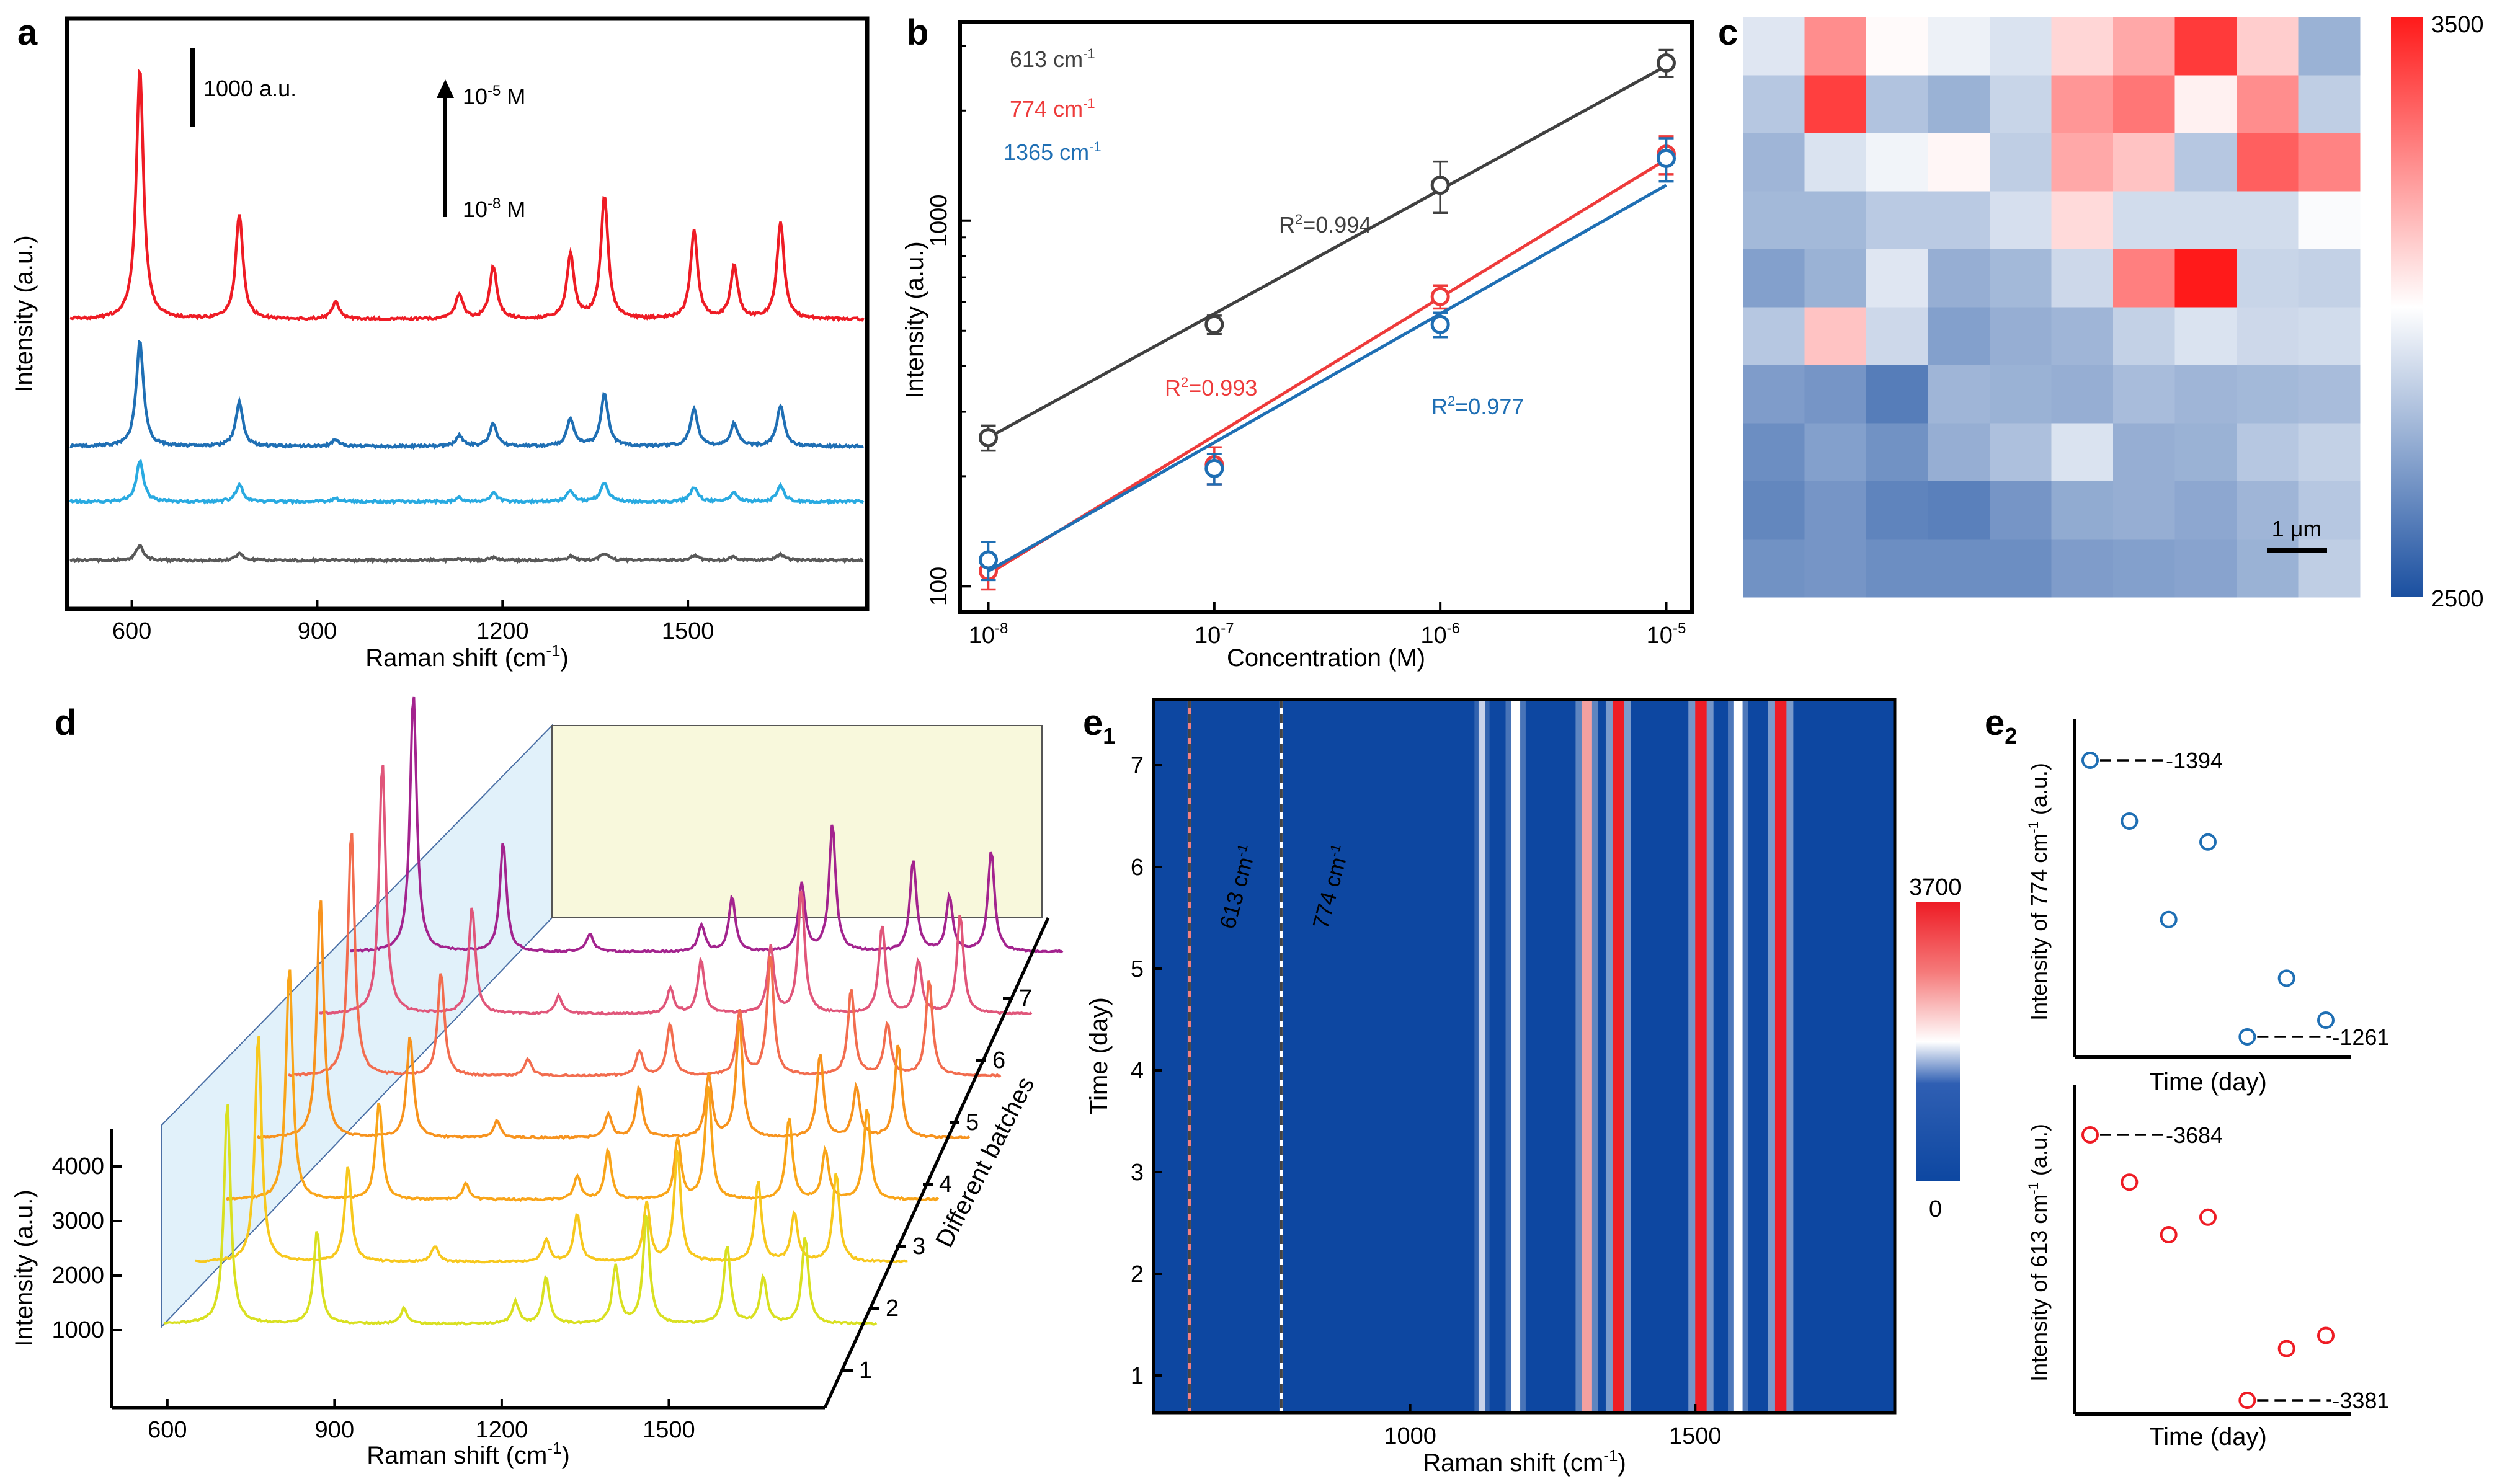 Image resolution: width=2497 pixels, height=1484 pixels. I want to click on panel-e1-xlabel: Raman shift (cm-1), so click(1524, 1461).